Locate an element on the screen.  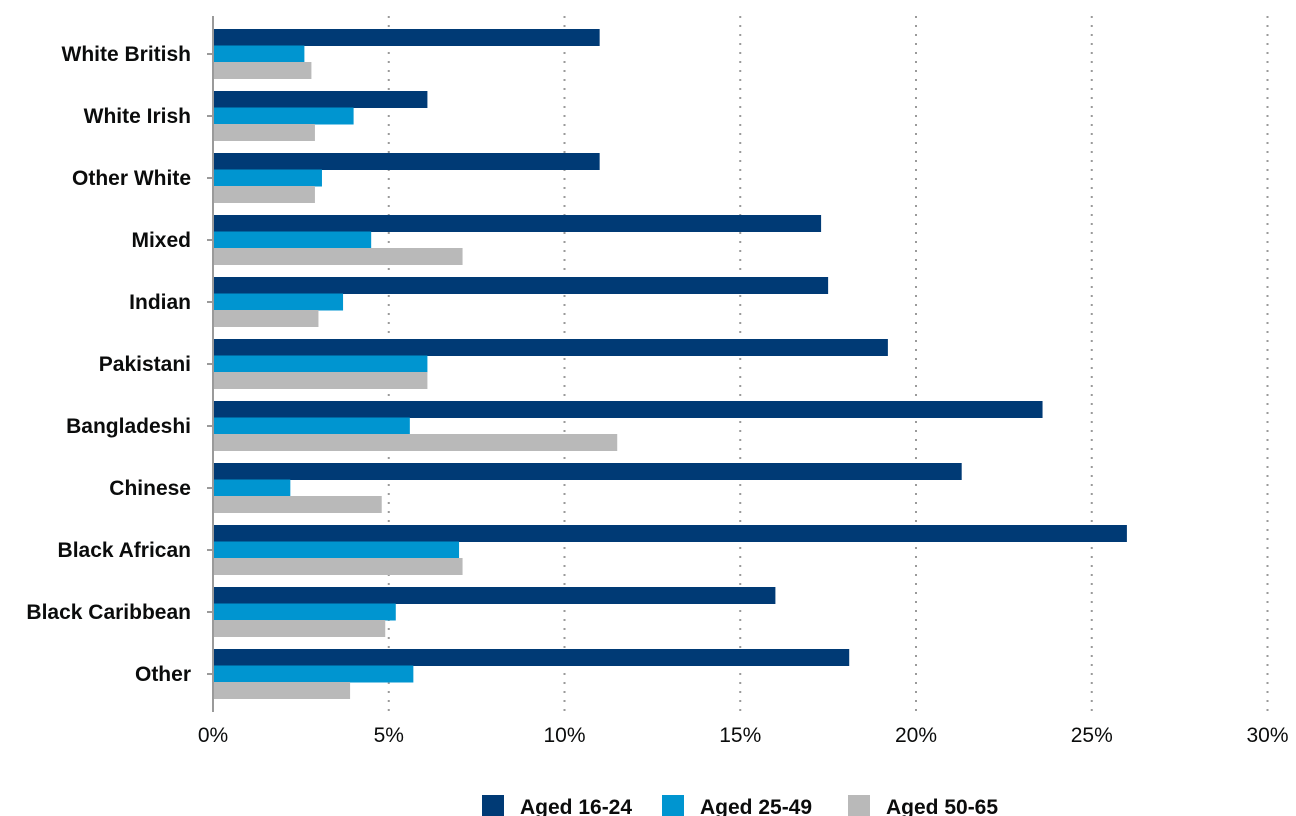
category-label-pakistani: Pakistani is located at coordinates (145, 364).